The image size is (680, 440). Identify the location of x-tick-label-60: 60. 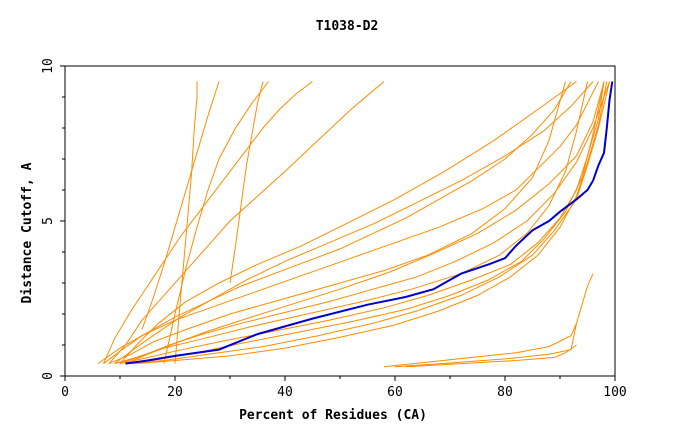
(395, 392).